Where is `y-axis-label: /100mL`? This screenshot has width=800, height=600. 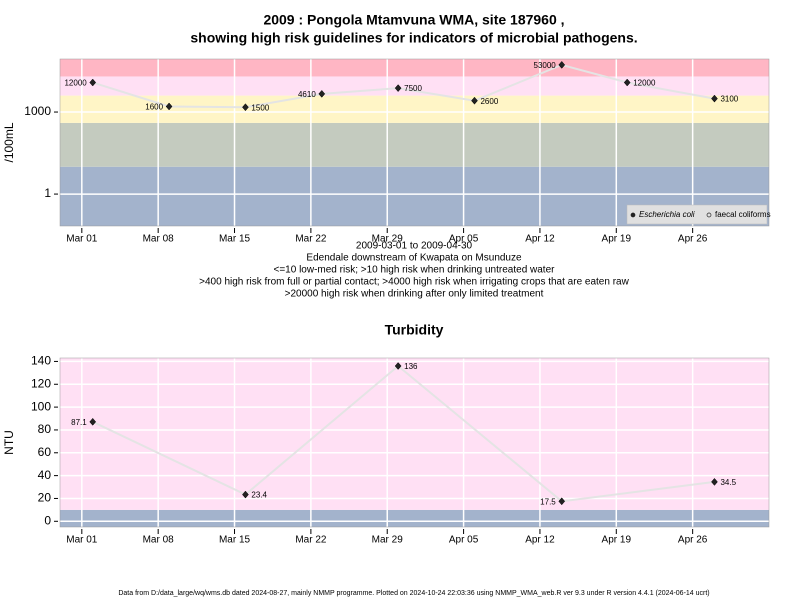
y-axis-label: /100mL is located at coordinates (9, 142).